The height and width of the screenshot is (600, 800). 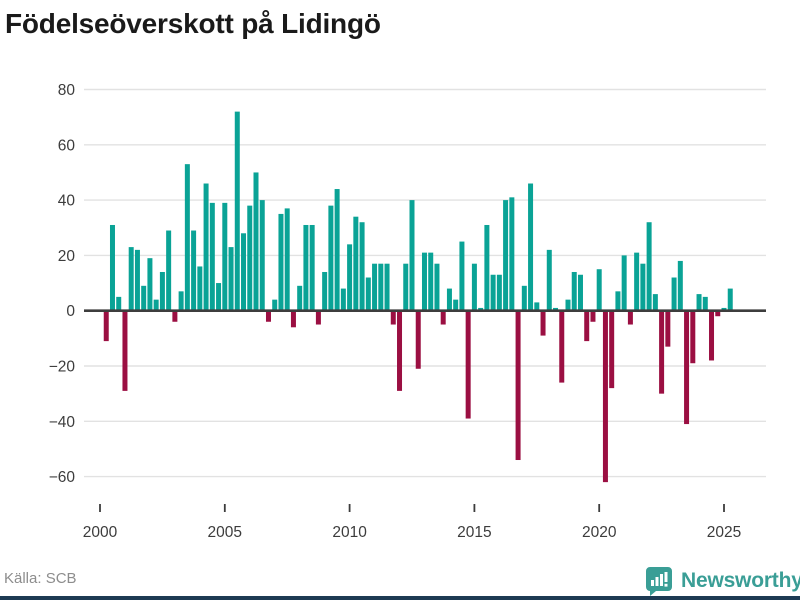 What do you see at coordinates (580, 292) in the screenshot?
I see `bar-2019Q2` at bounding box center [580, 292].